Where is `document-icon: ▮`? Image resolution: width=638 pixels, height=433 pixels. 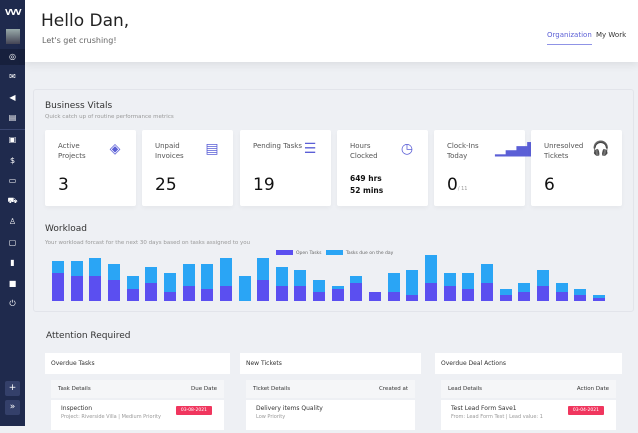
document-icon: ▮ is located at coordinates (12, 262).